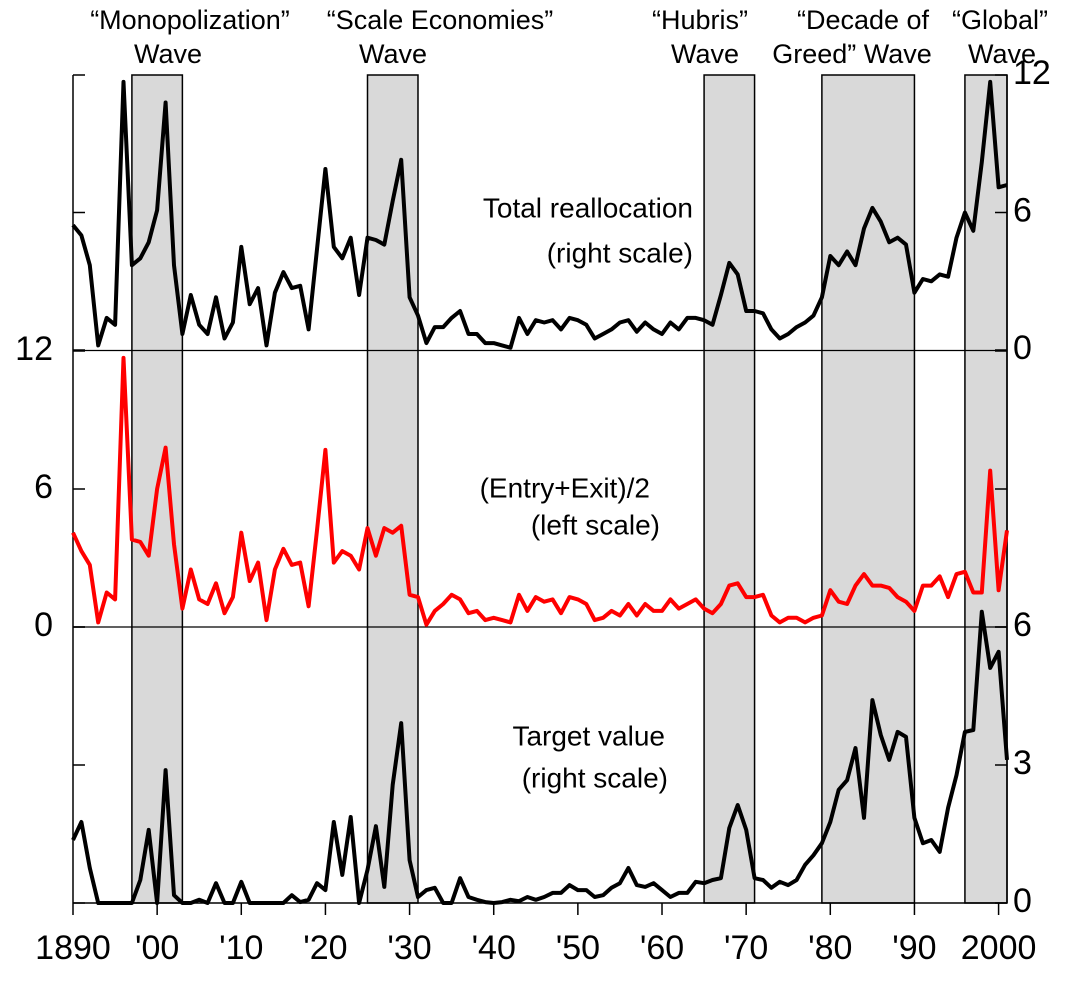  What do you see at coordinates (157, 948) in the screenshot?
I see `x-tick-label: '00` at bounding box center [157, 948].